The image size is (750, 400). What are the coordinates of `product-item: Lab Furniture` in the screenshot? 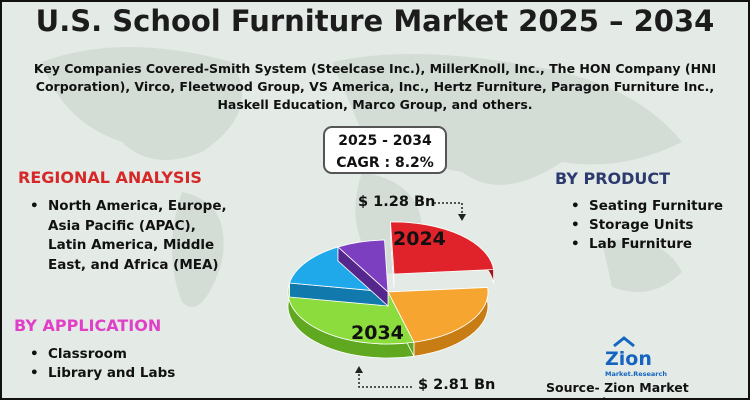 It's located at (631, 245).